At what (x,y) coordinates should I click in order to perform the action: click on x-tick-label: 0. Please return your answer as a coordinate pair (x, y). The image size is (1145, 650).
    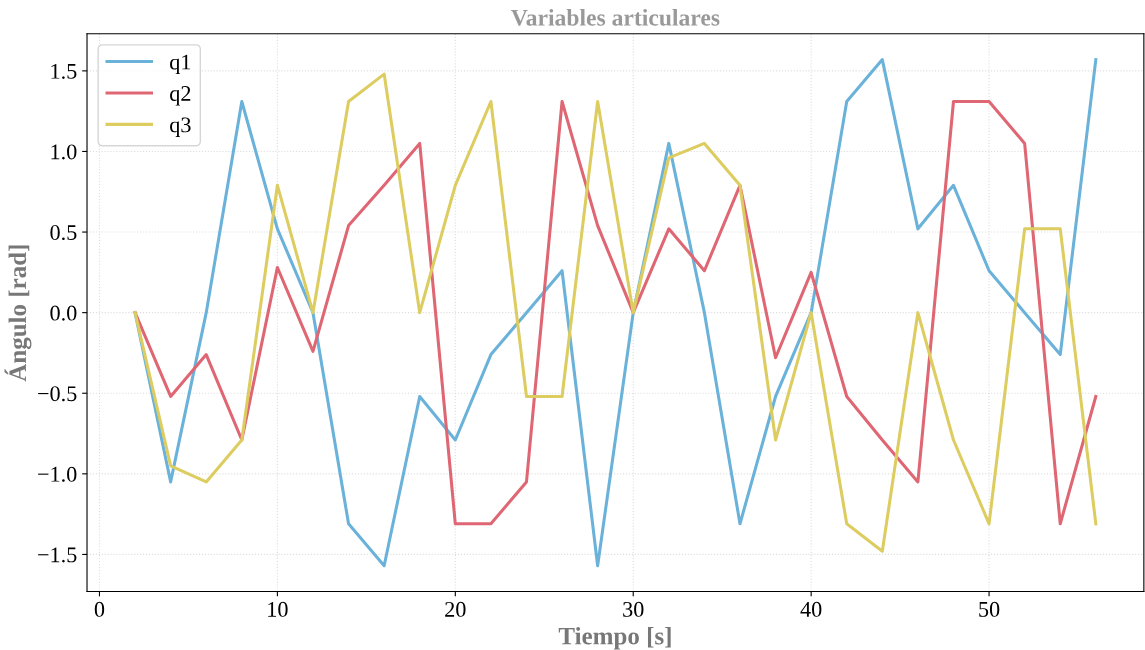
    Looking at the image, I should click on (99, 609).